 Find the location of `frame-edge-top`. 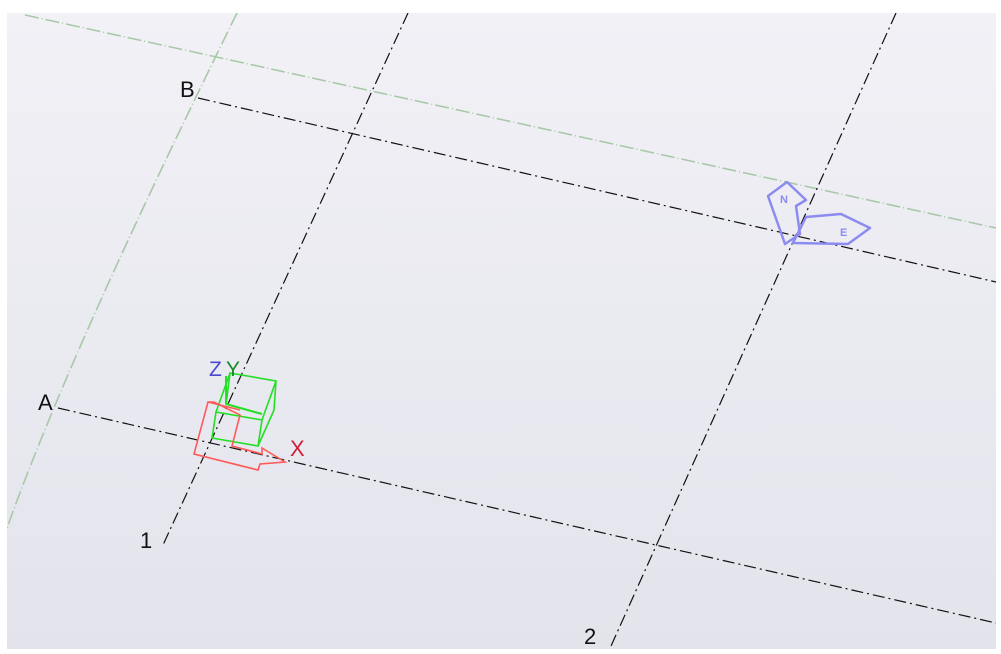

frame-edge-top is located at coordinates (500, 6).